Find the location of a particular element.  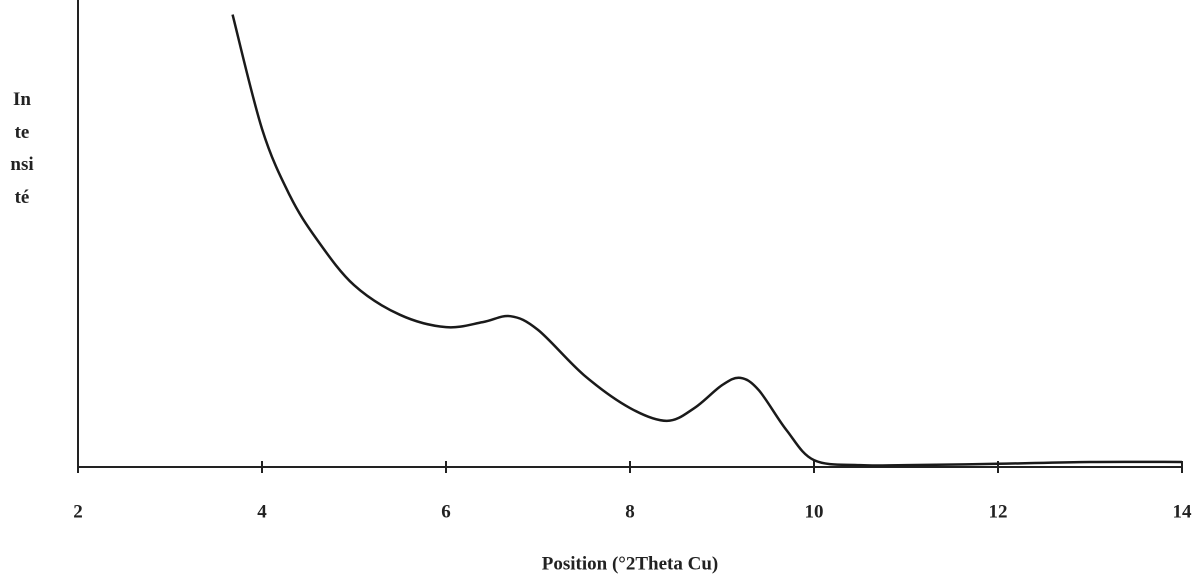

x-tick-label: 8 is located at coordinates (630, 511).